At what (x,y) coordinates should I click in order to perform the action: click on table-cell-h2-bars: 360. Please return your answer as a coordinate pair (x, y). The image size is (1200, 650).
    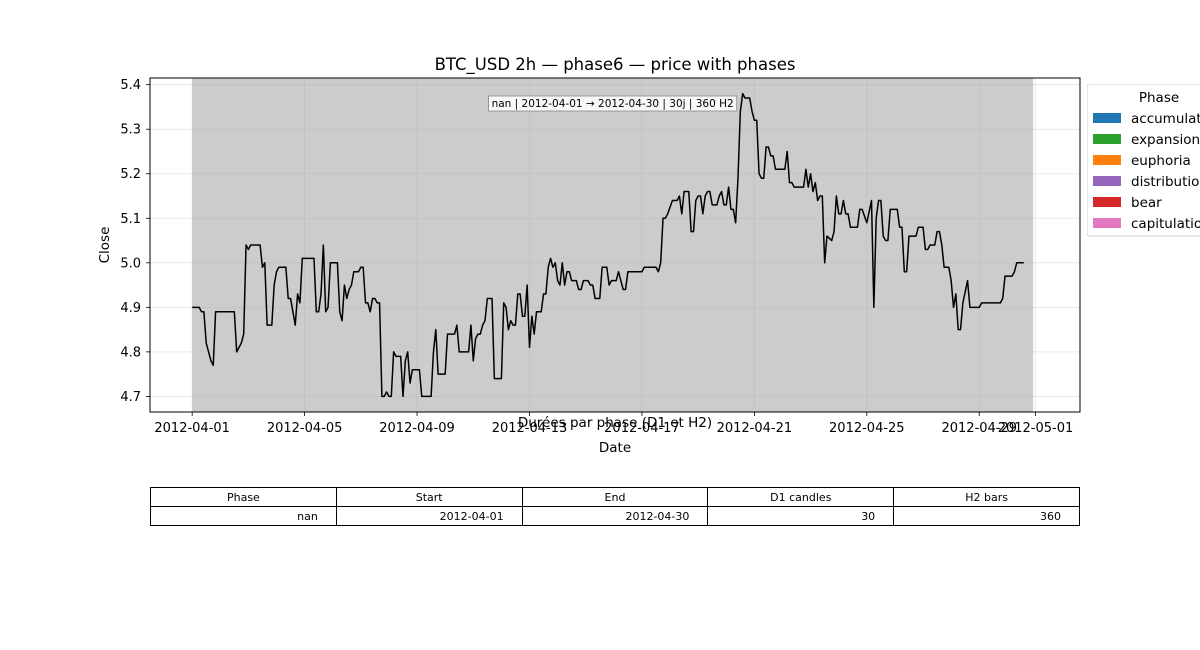
    Looking at the image, I should click on (986, 516).